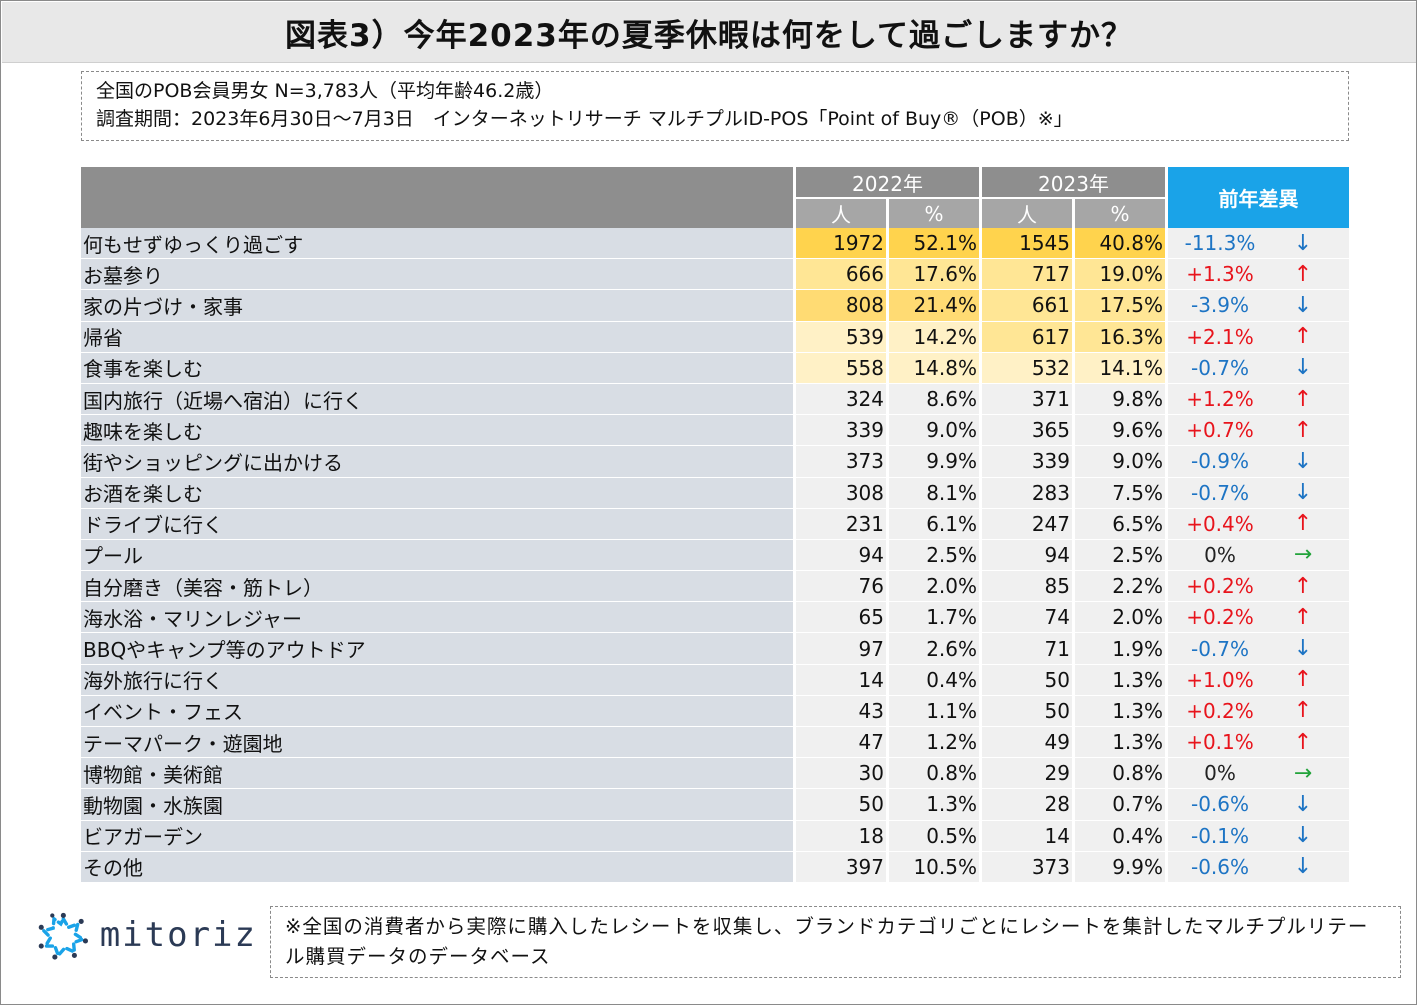 The width and height of the screenshot is (1417, 1005). Describe the element at coordinates (1260, 305) in the screenshot. I see `diff-wrap: -3.9% ↓` at that location.